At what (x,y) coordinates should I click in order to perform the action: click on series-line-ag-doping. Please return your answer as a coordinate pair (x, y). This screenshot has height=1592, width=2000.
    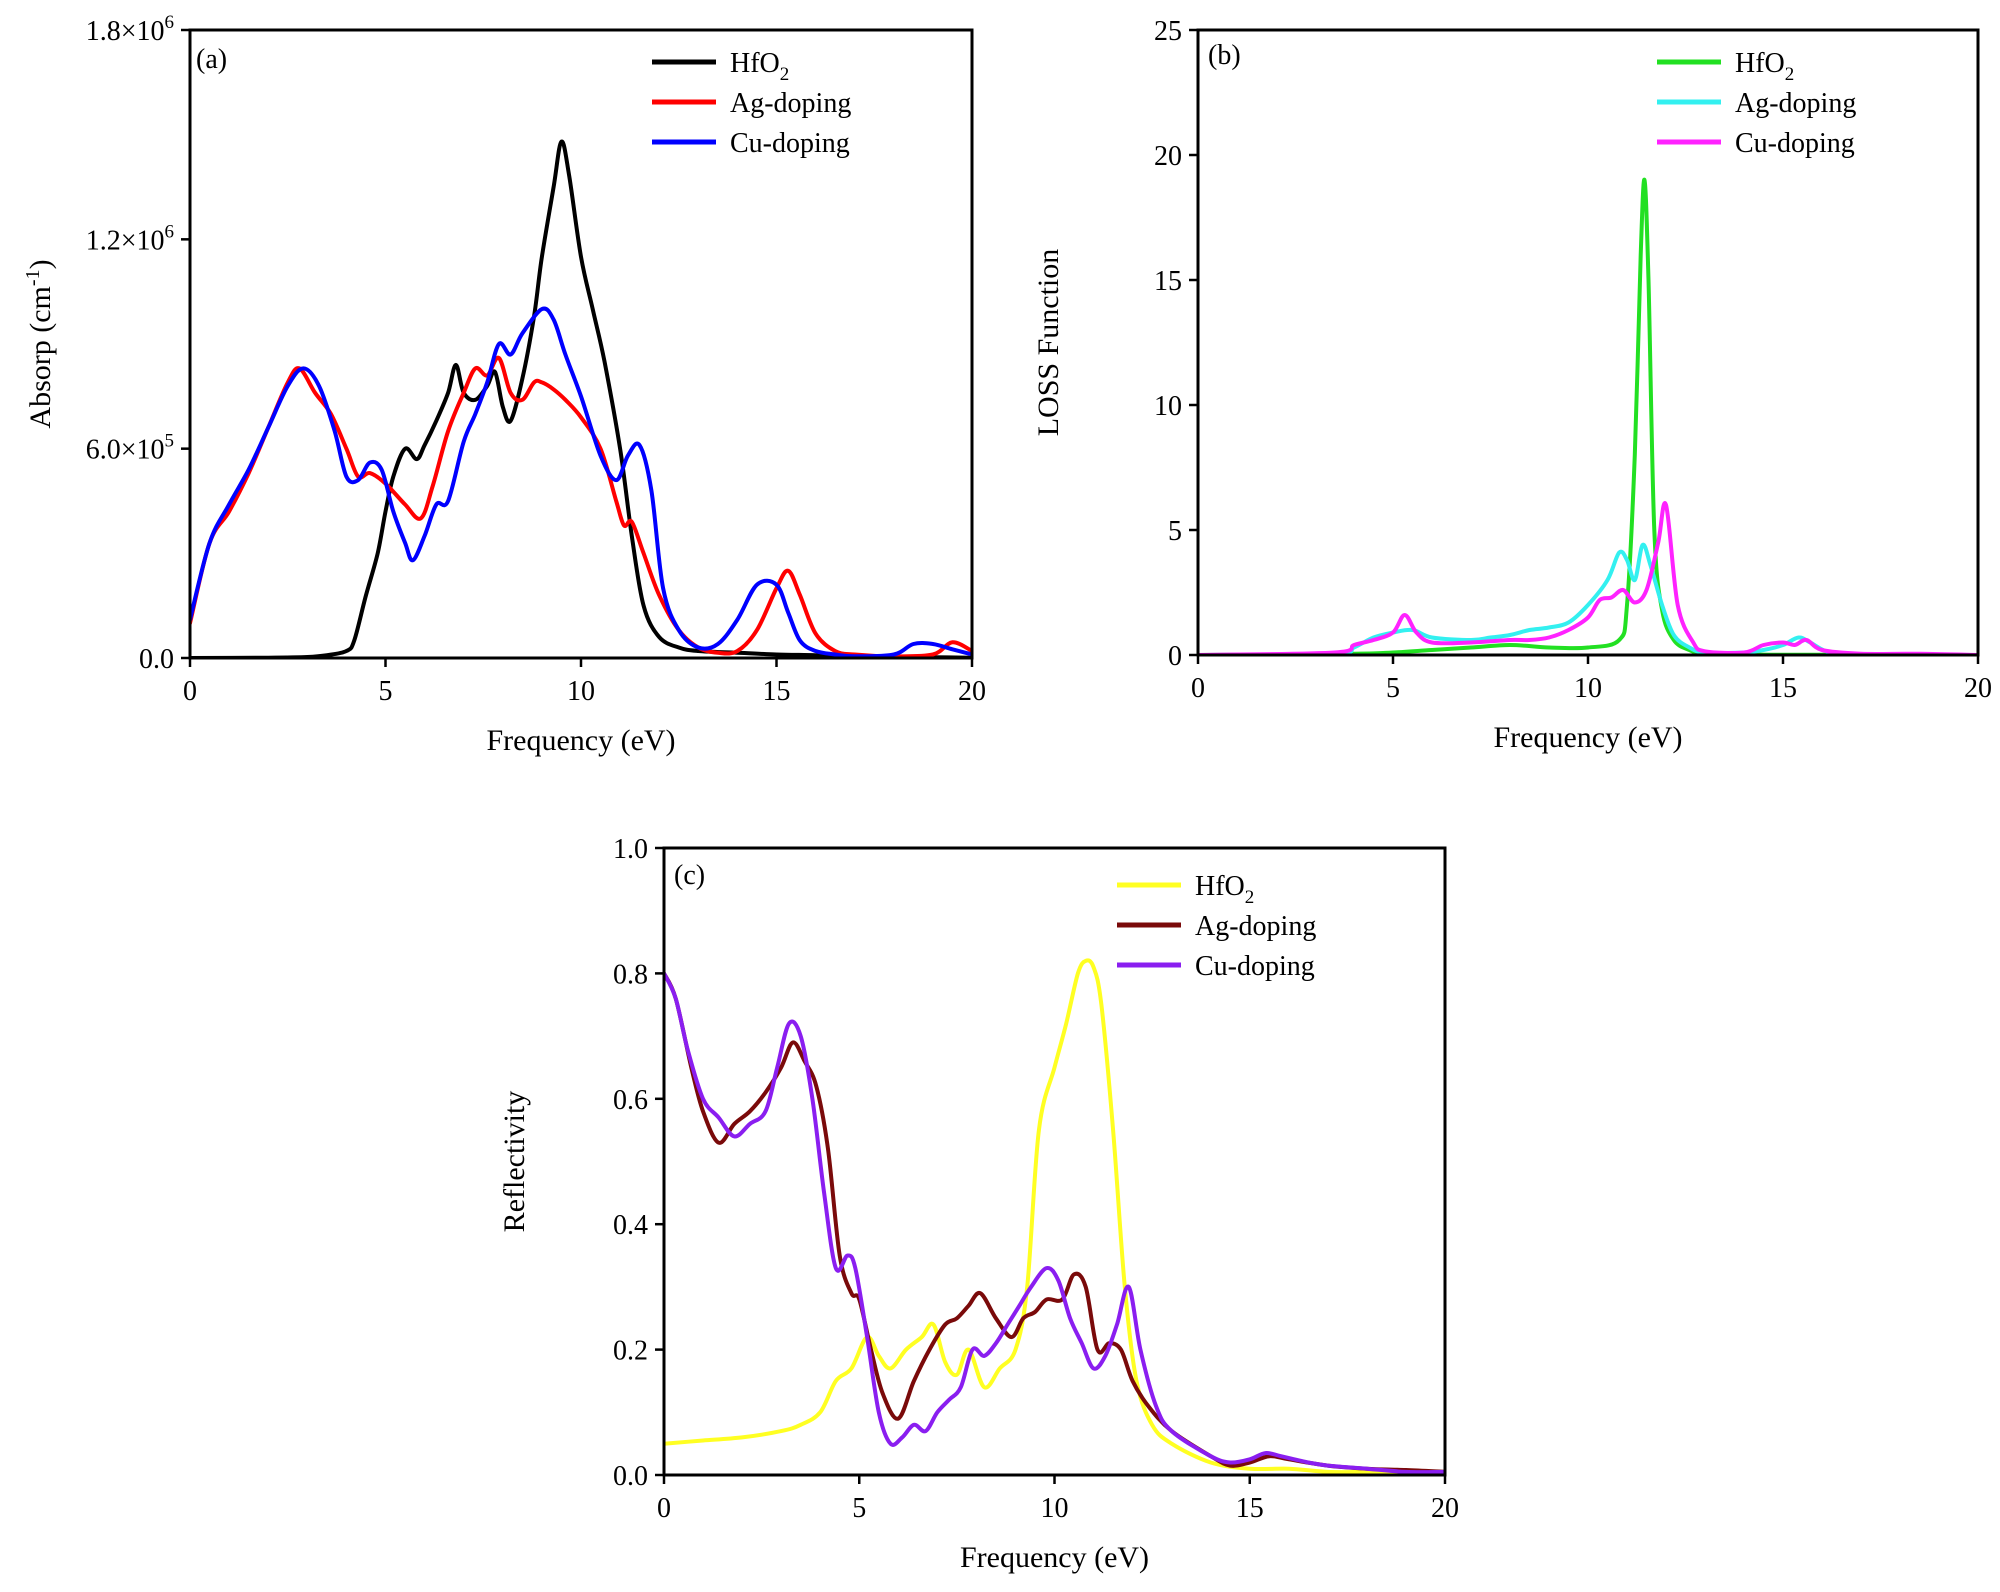
    Looking at the image, I should click on (1588, 598).